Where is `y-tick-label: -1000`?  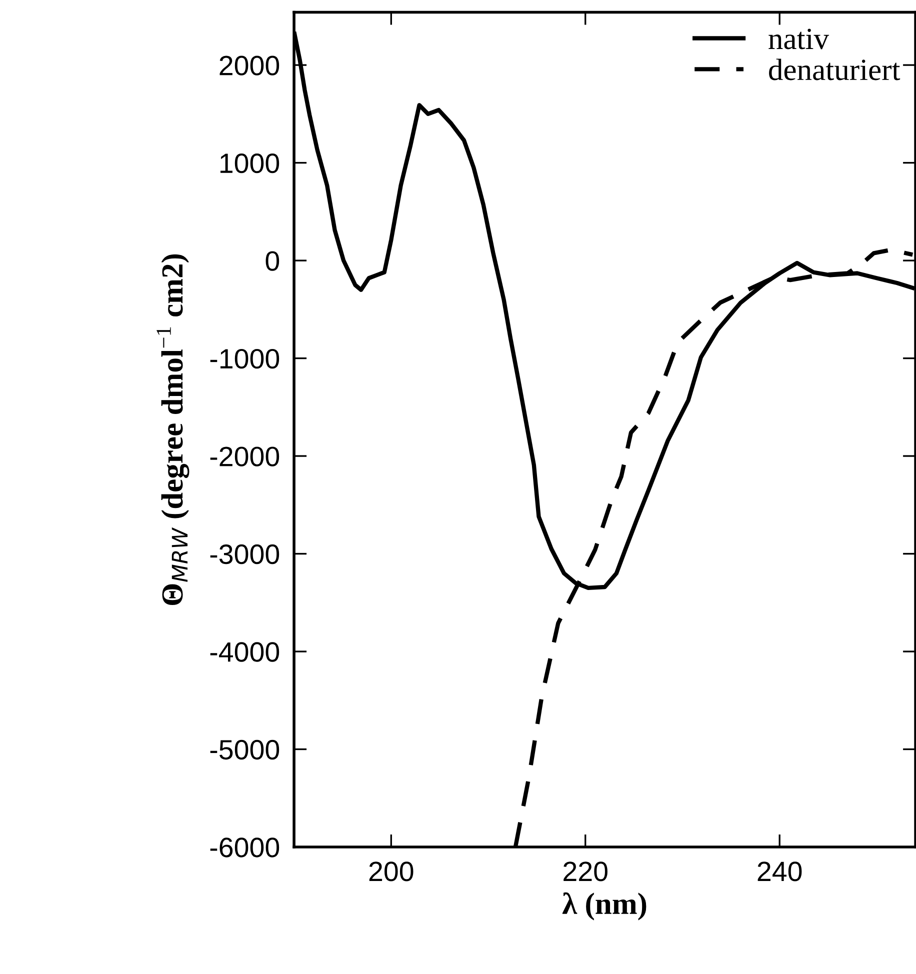
y-tick-label: -1000 is located at coordinates (245, 358).